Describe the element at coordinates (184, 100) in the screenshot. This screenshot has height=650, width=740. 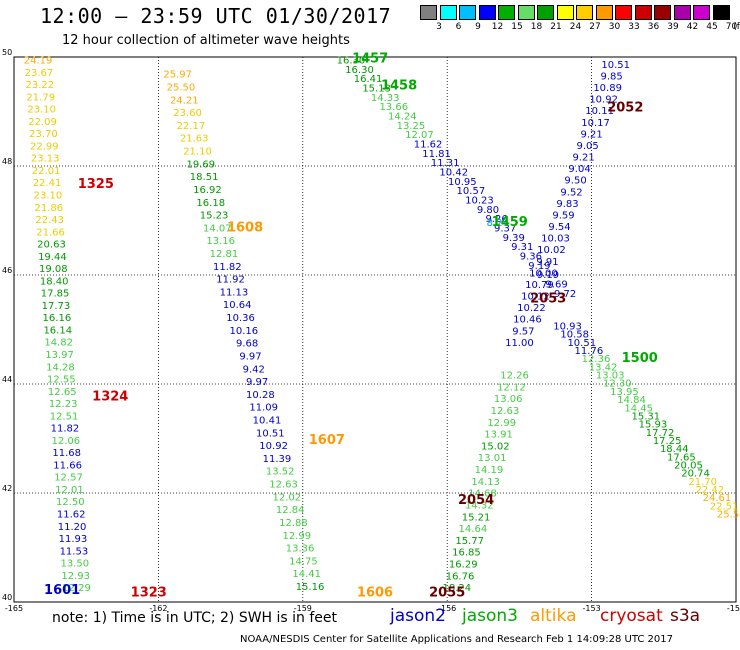
I see `wave-height-label: 24.21` at that location.